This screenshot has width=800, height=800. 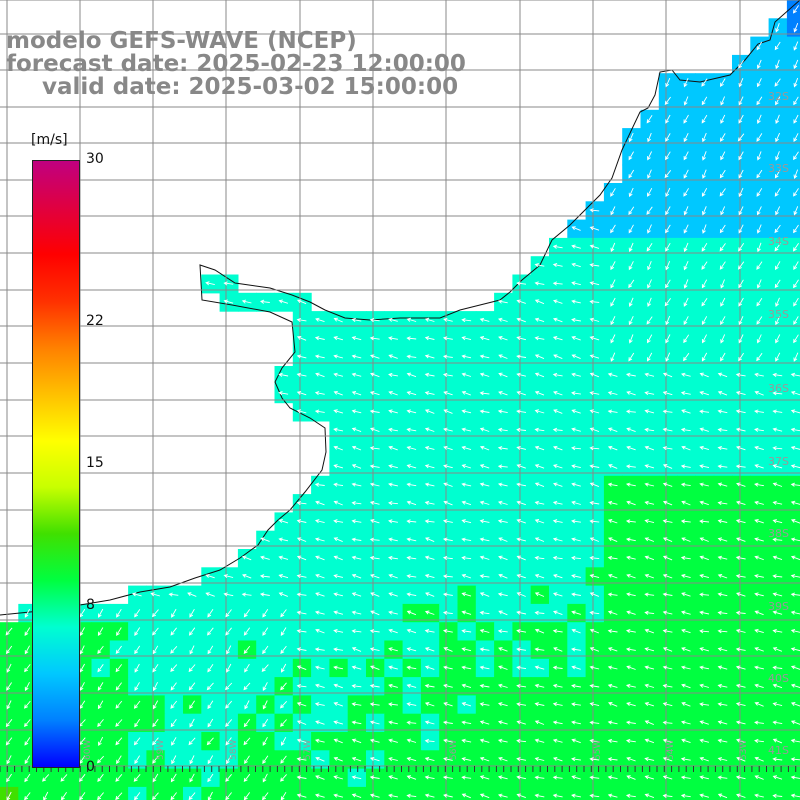 I want to click on lon-label: 53W, so click(x=744, y=750).